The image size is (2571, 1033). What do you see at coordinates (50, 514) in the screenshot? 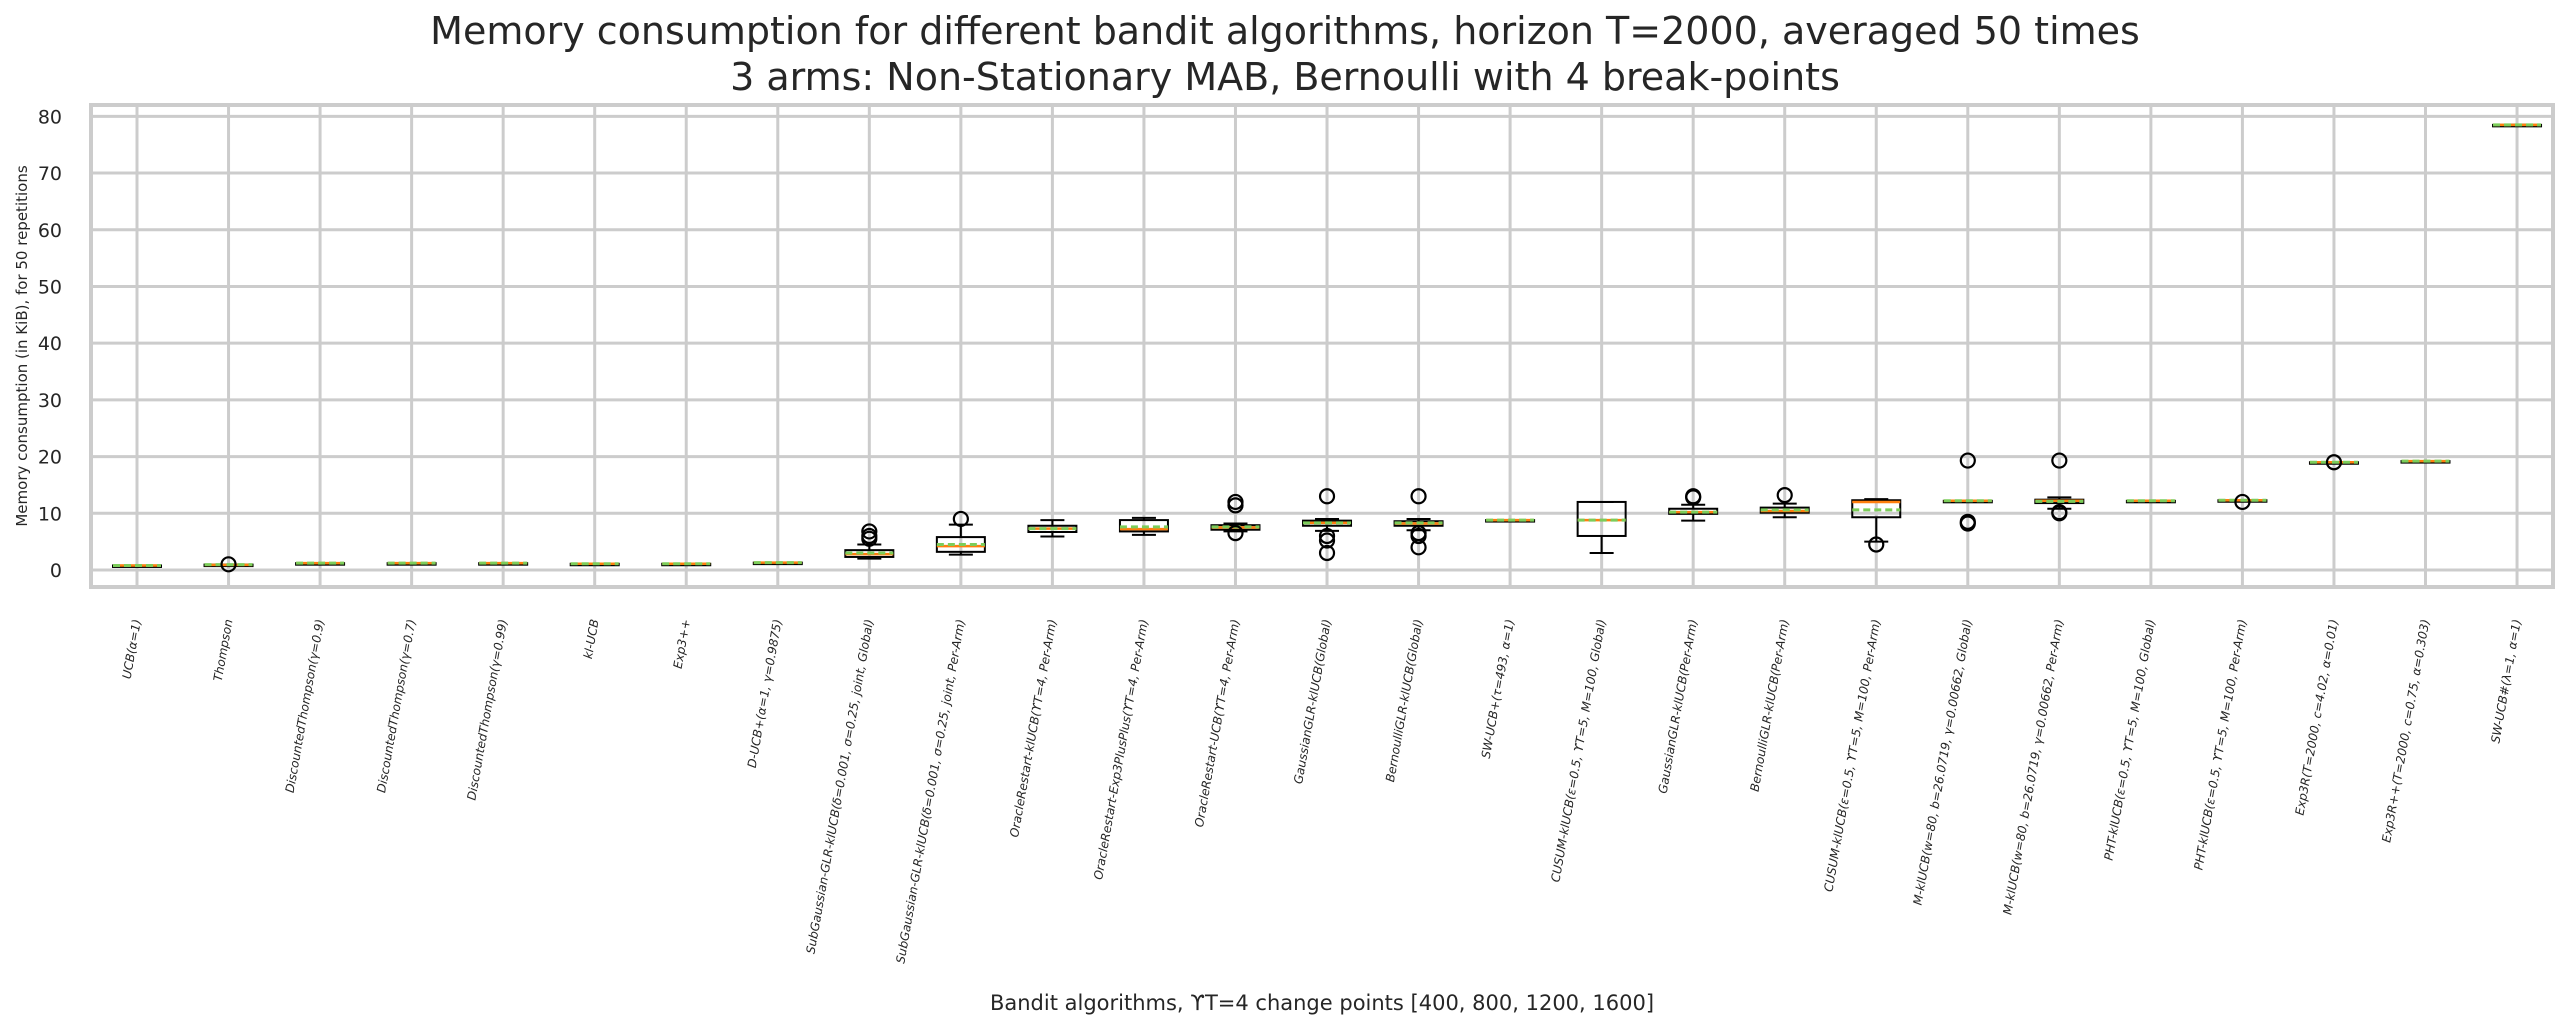
I see `y-tick-label: 10` at bounding box center [50, 514].